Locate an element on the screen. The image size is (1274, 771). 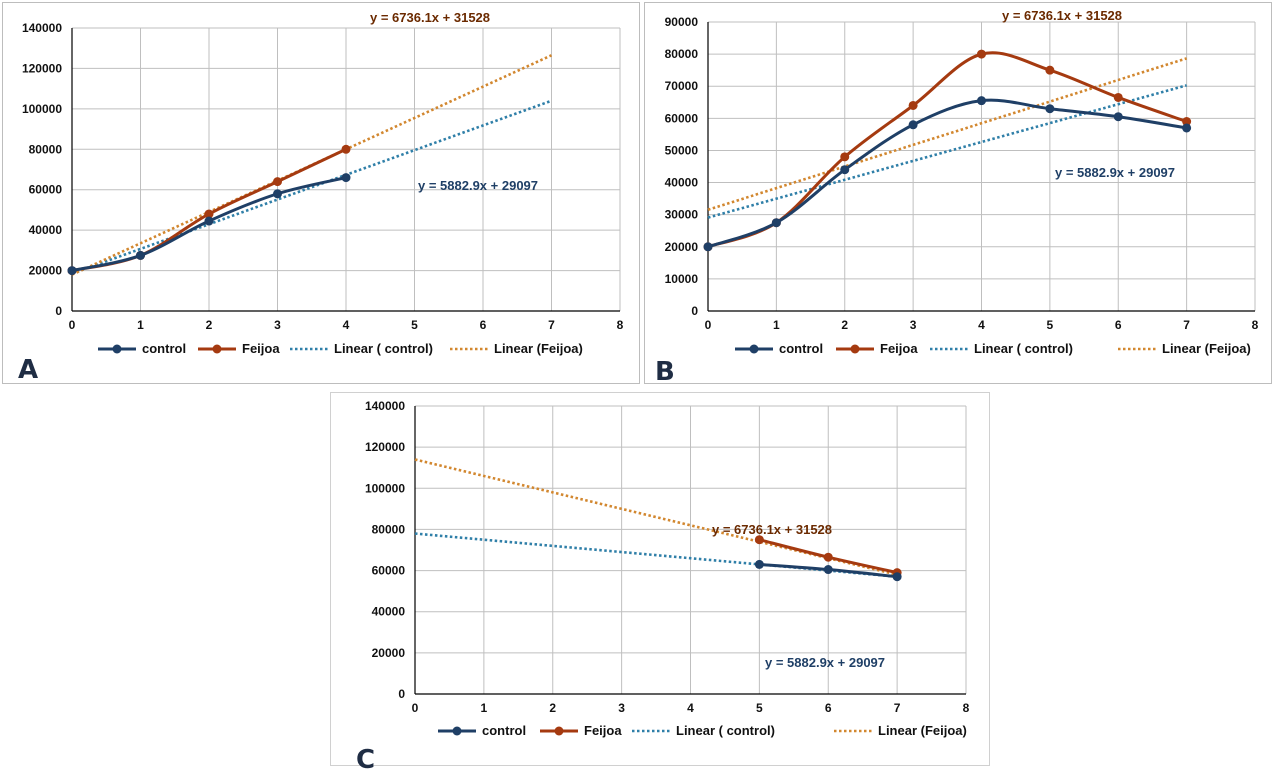
panel-a-y-tick-label: 140000 is located at coordinates (42, 28).